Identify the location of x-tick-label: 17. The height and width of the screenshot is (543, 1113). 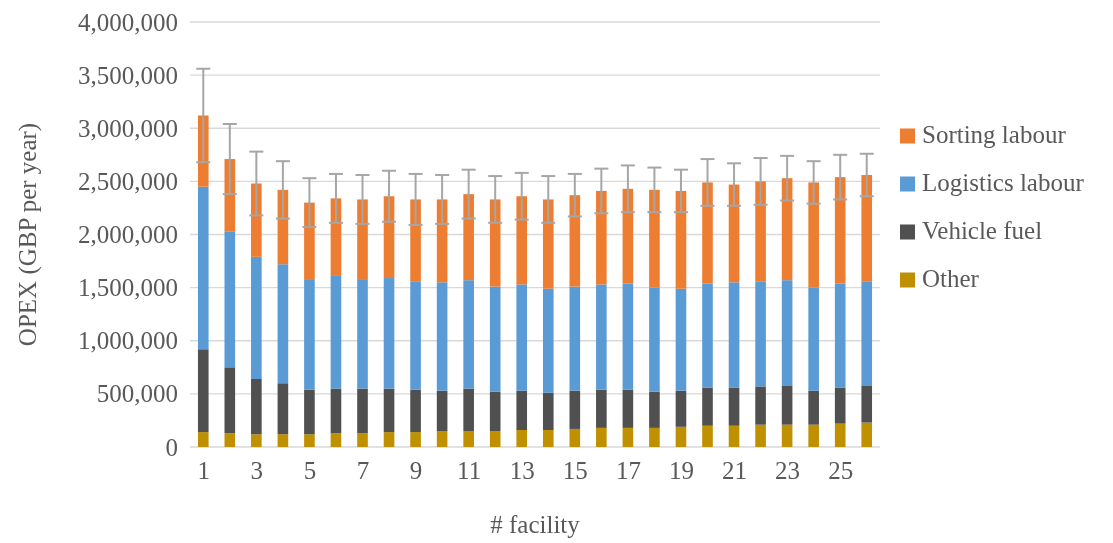
(628, 470).